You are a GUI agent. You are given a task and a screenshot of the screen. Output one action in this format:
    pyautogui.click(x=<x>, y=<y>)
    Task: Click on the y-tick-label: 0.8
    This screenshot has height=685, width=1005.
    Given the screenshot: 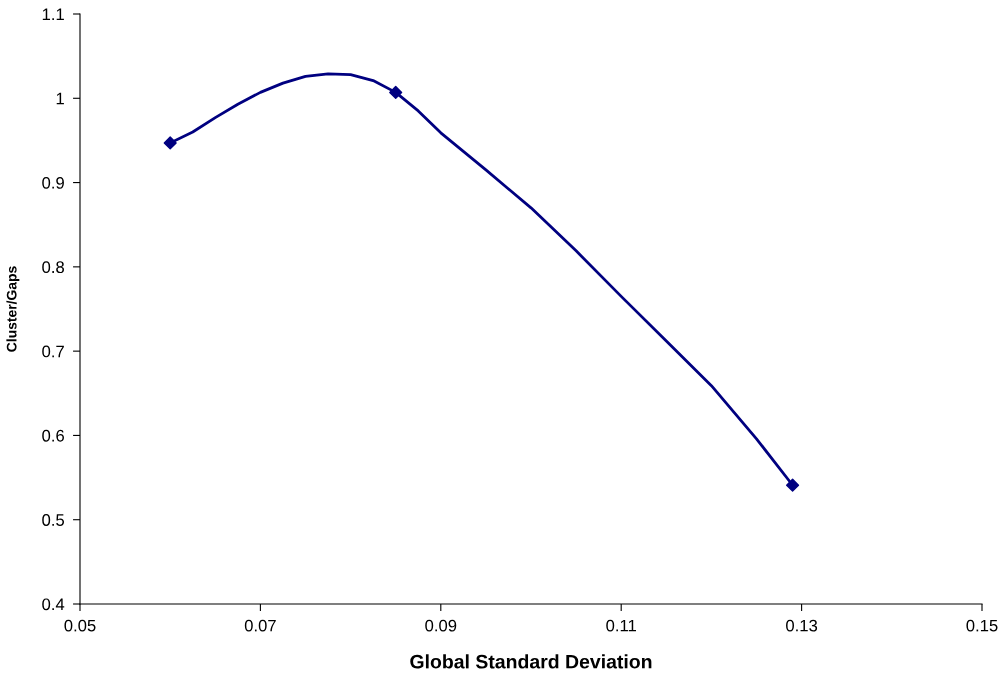 What is the action you would take?
    pyautogui.click(x=53, y=267)
    